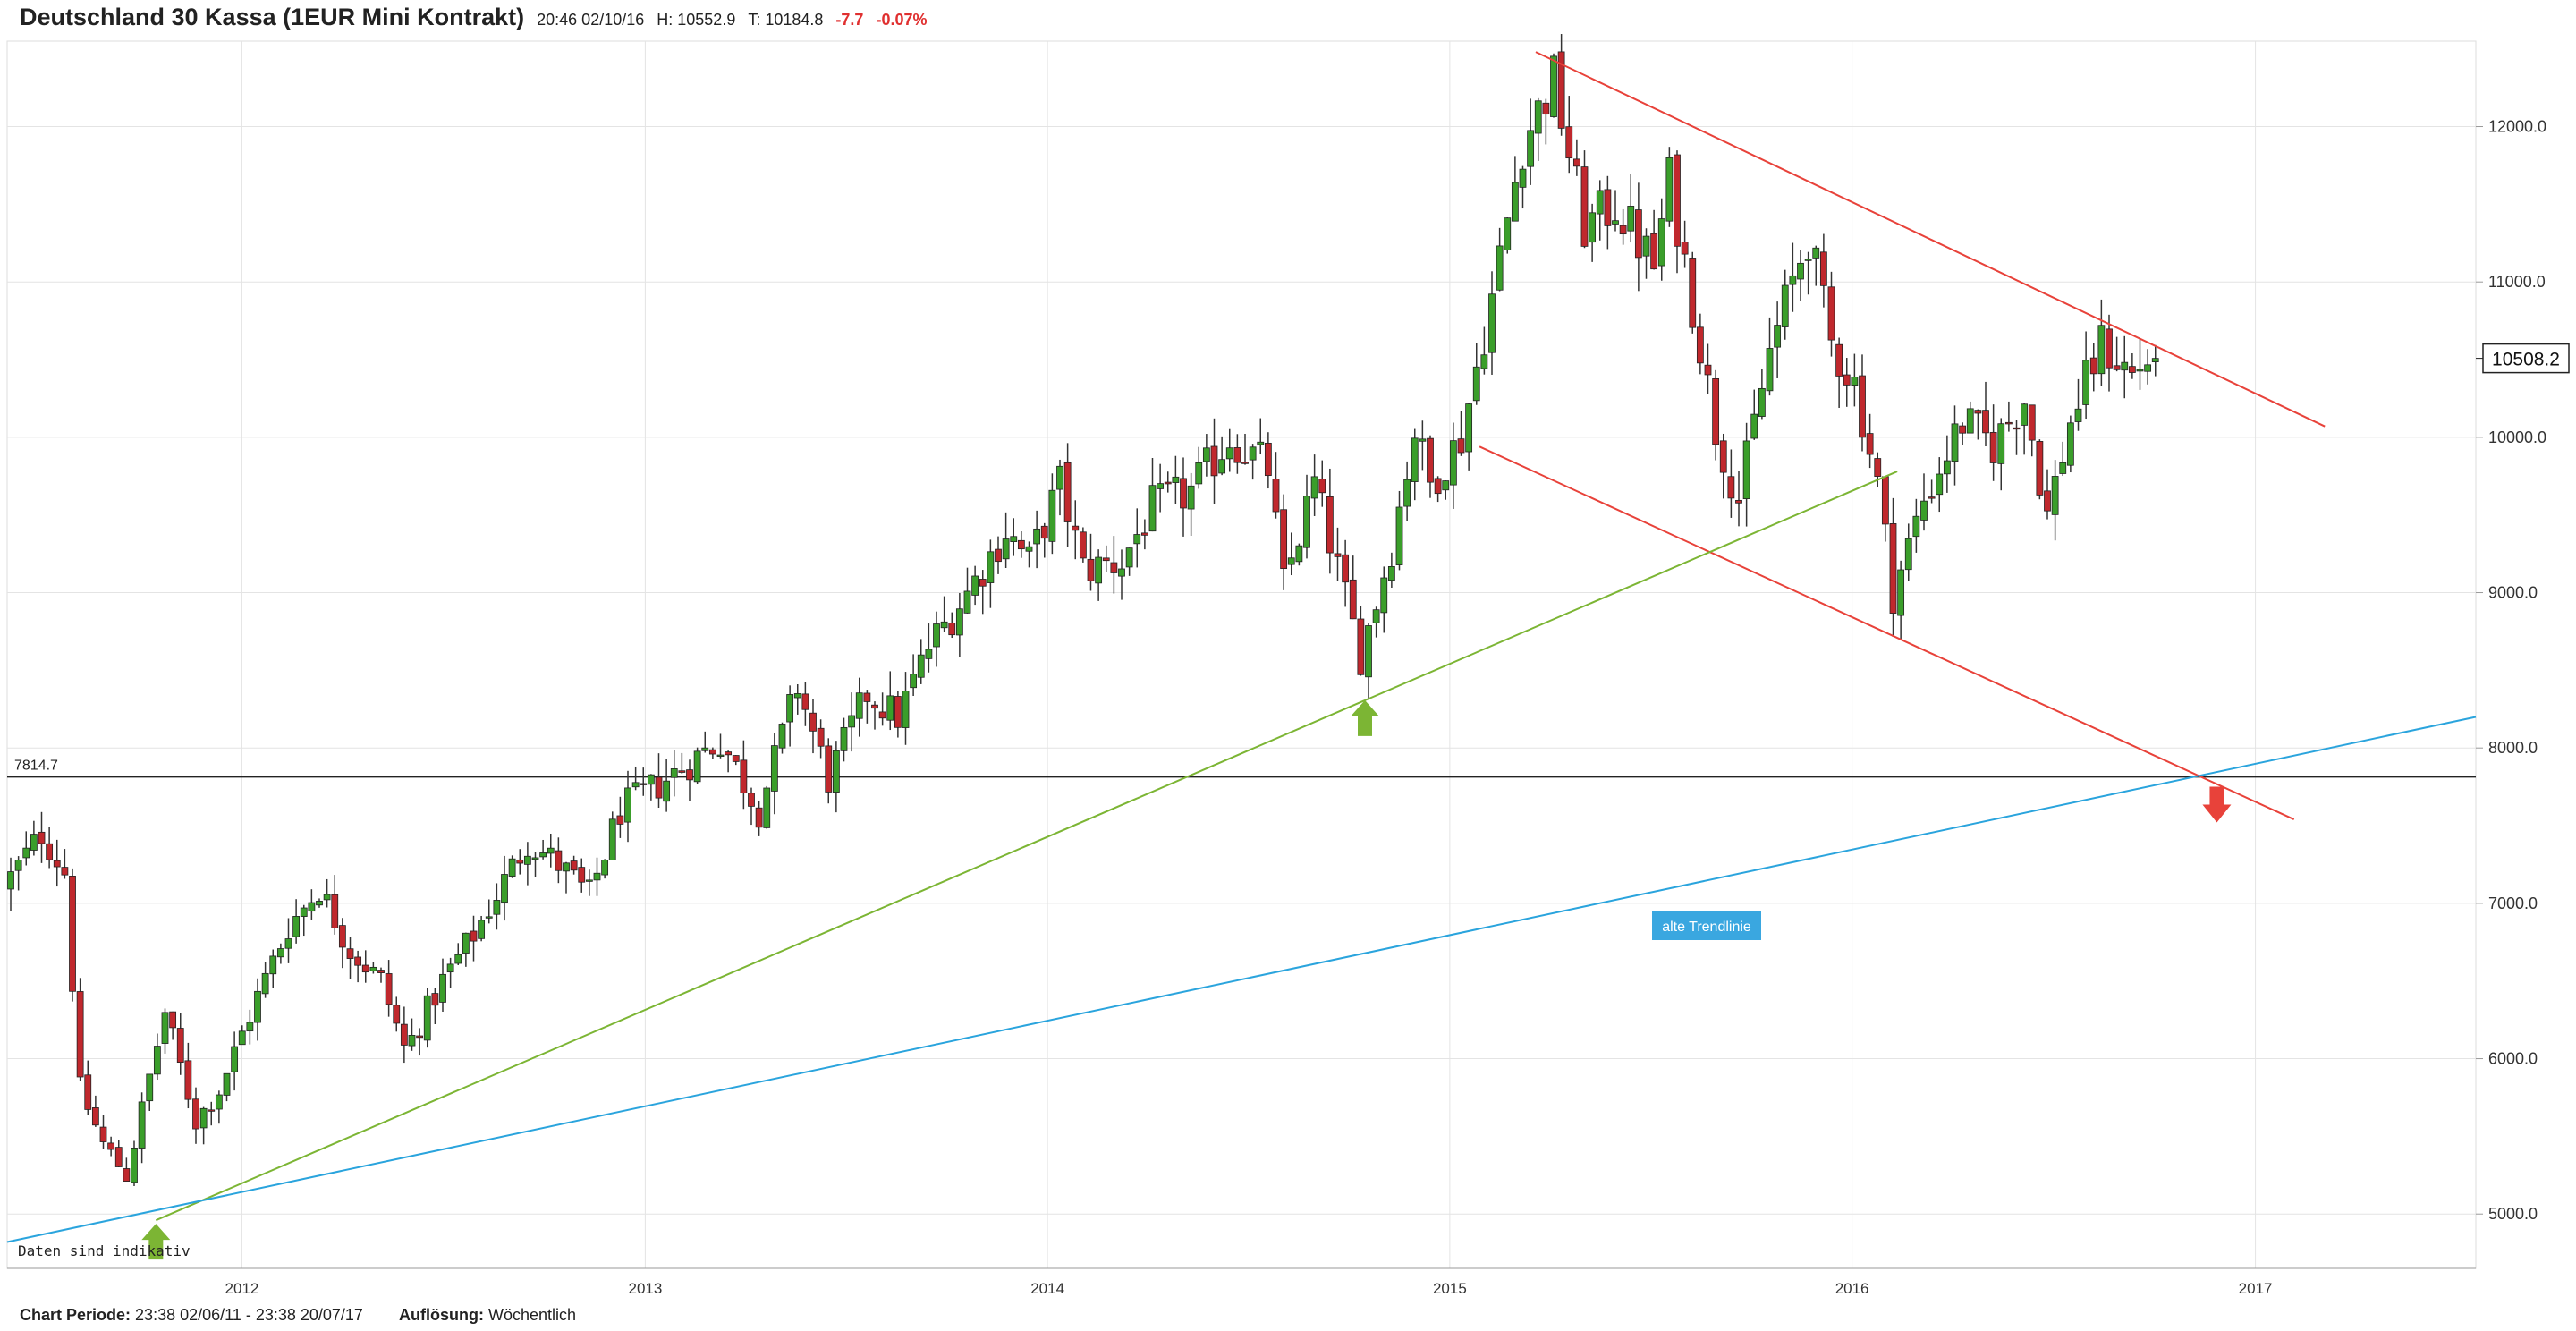 This screenshot has height=1331, width=2576. Describe the element at coordinates (2217, 805) in the screenshot. I see `arrow-down` at that location.